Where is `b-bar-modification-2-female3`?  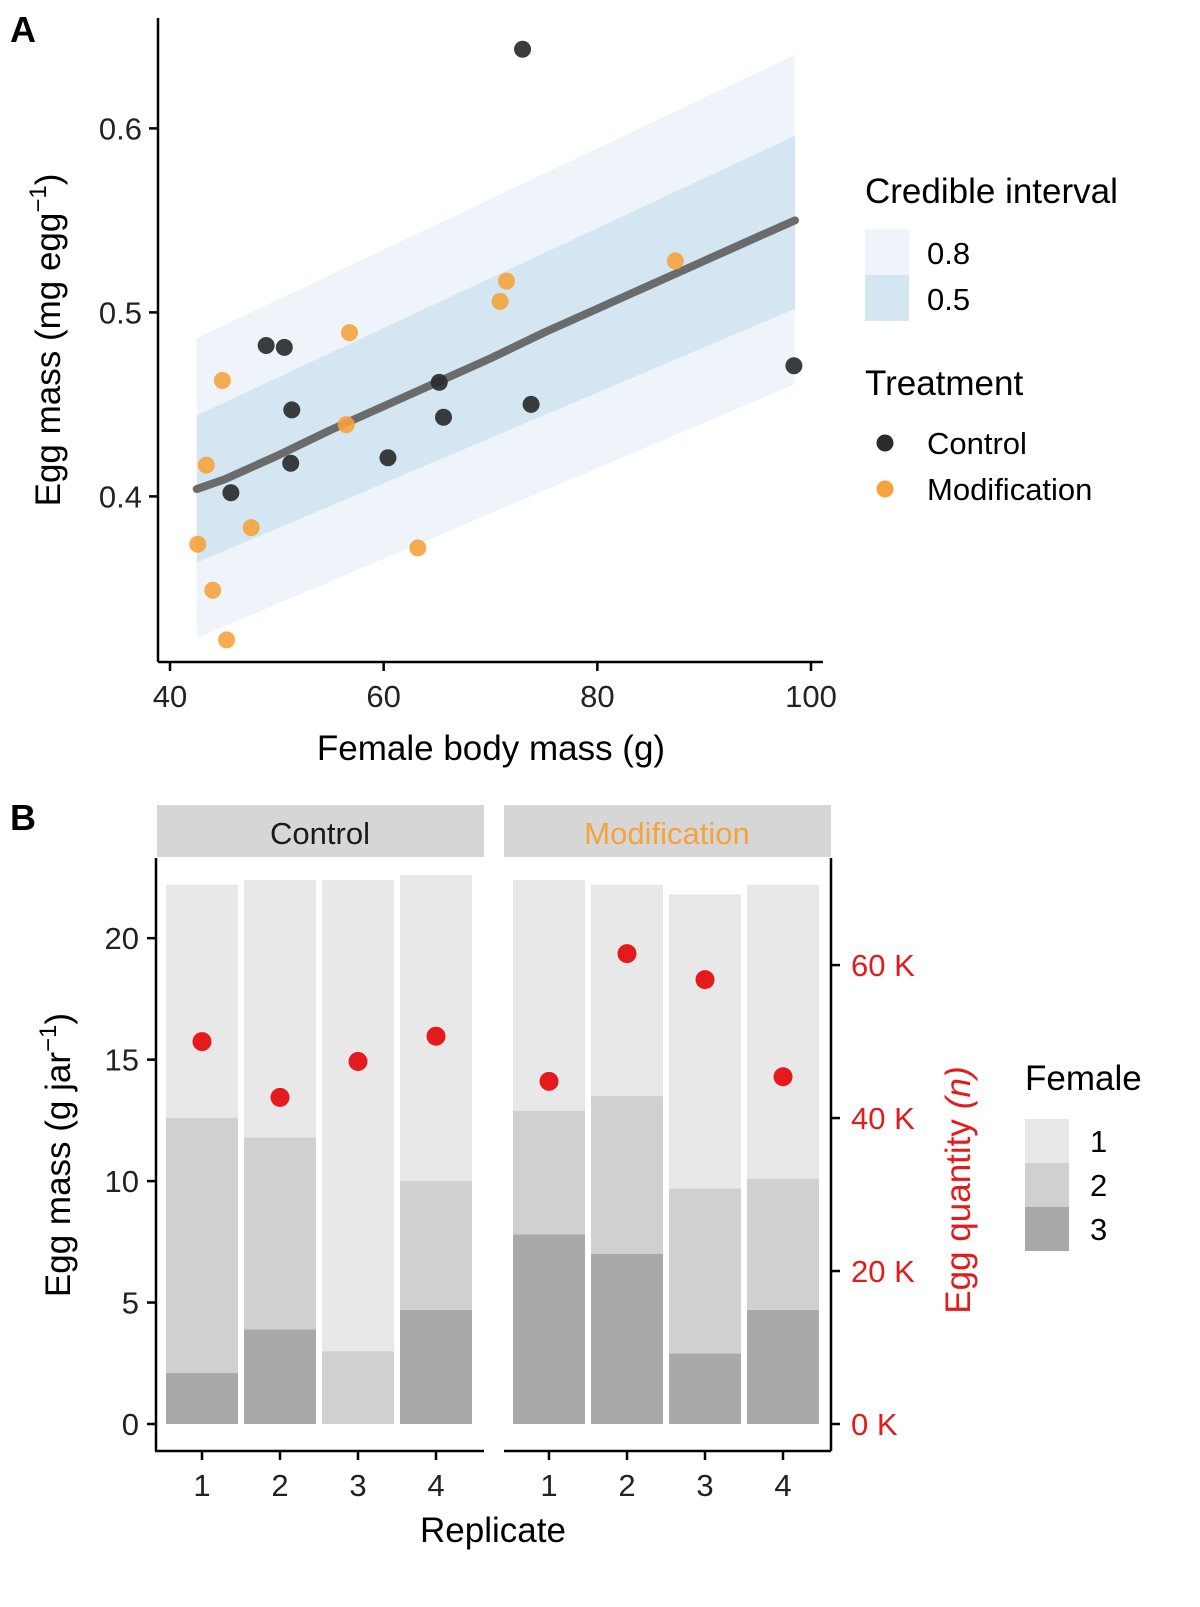
b-bar-modification-2-female3 is located at coordinates (627, 1338).